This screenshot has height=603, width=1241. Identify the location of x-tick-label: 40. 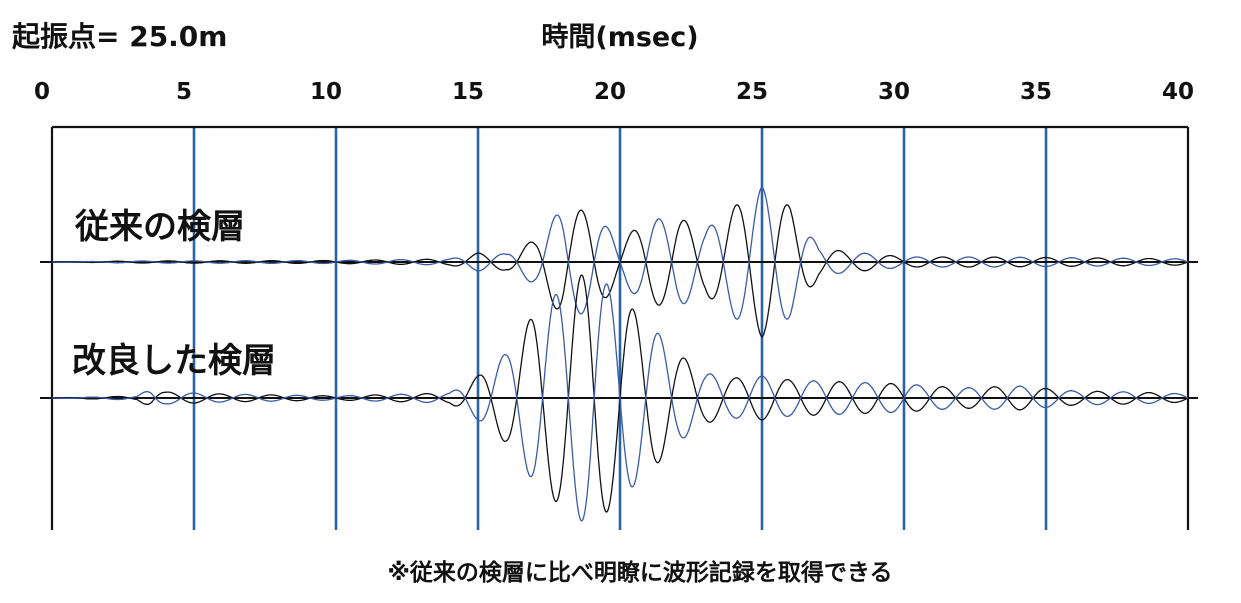
(1178, 92).